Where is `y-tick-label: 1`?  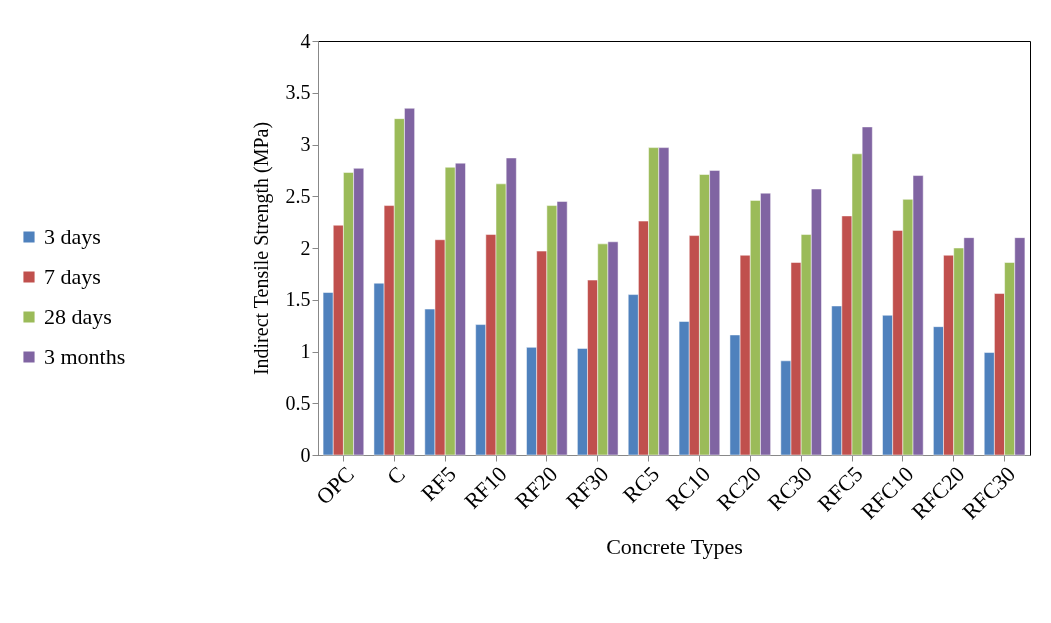
y-tick-label: 1 is located at coordinates (305, 351).